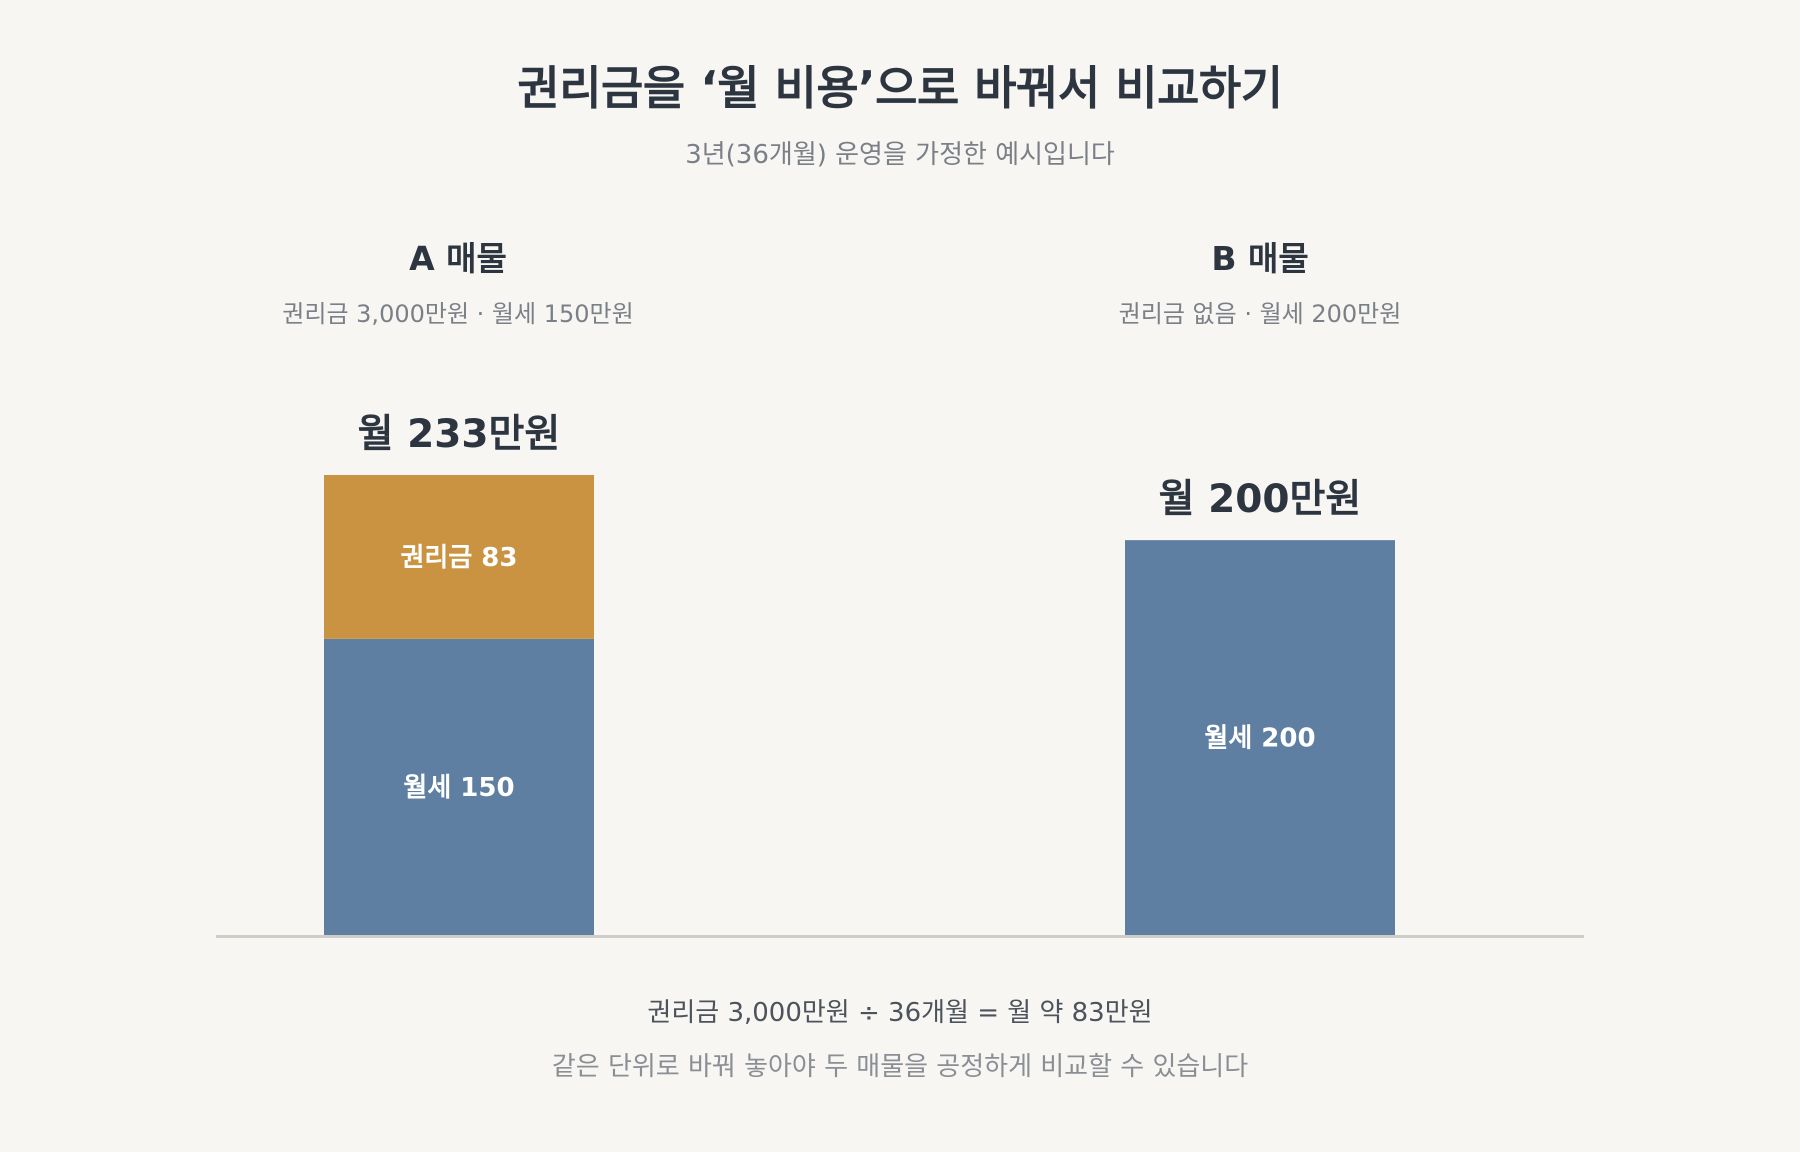  I want to click on column-b-name: B 매물, so click(1260, 258).